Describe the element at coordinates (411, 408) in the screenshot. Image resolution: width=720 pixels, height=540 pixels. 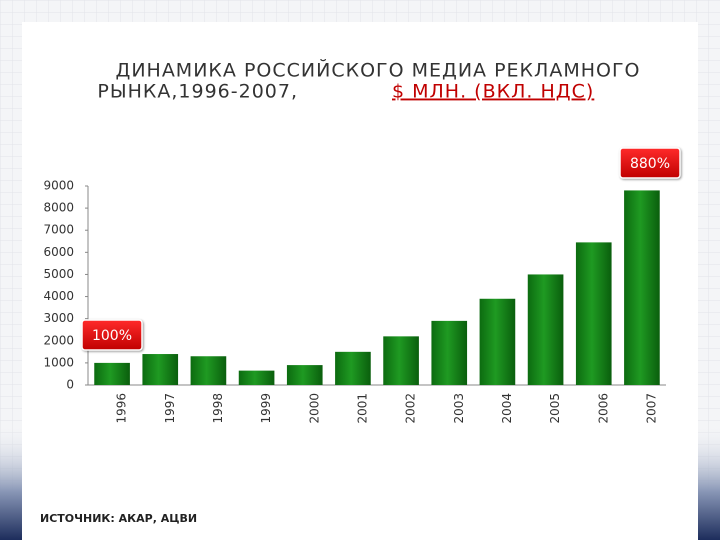
I see `x-tick-label: 2002` at that location.